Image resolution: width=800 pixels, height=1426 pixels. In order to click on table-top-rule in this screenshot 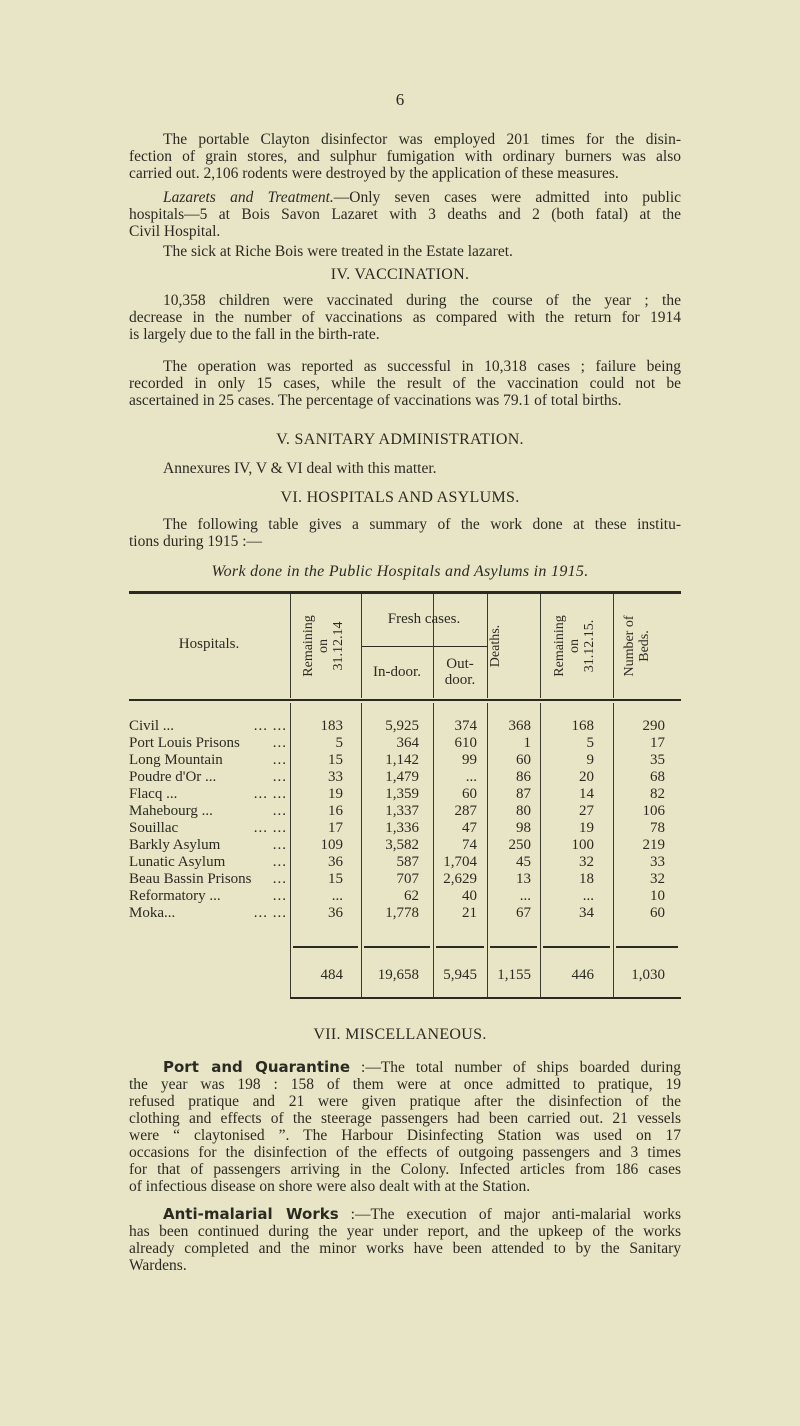, I will do `click(405, 592)`.